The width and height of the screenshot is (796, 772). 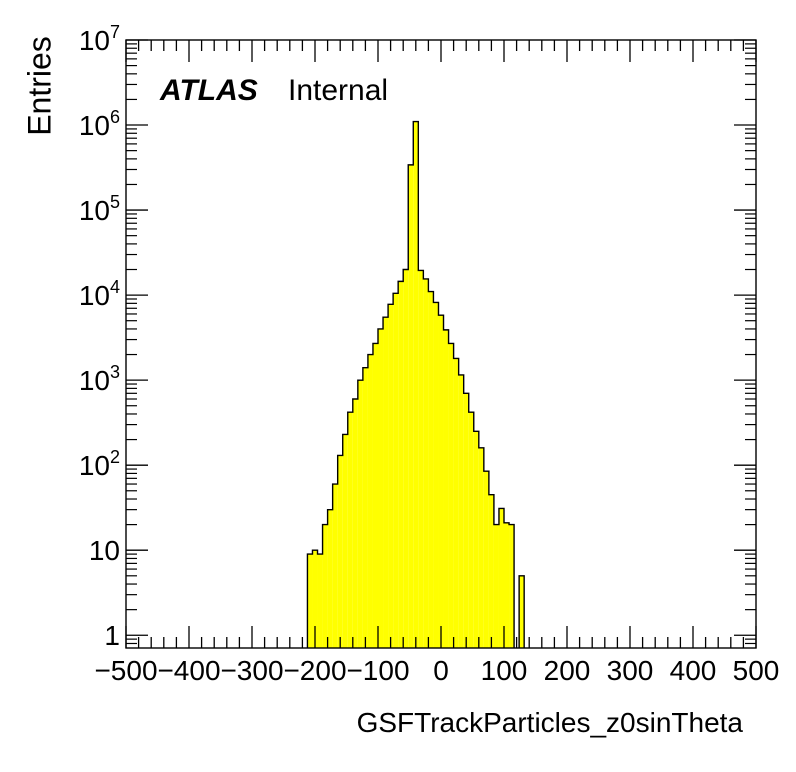 I want to click on x-tick-label: −400, so click(x=188, y=670).